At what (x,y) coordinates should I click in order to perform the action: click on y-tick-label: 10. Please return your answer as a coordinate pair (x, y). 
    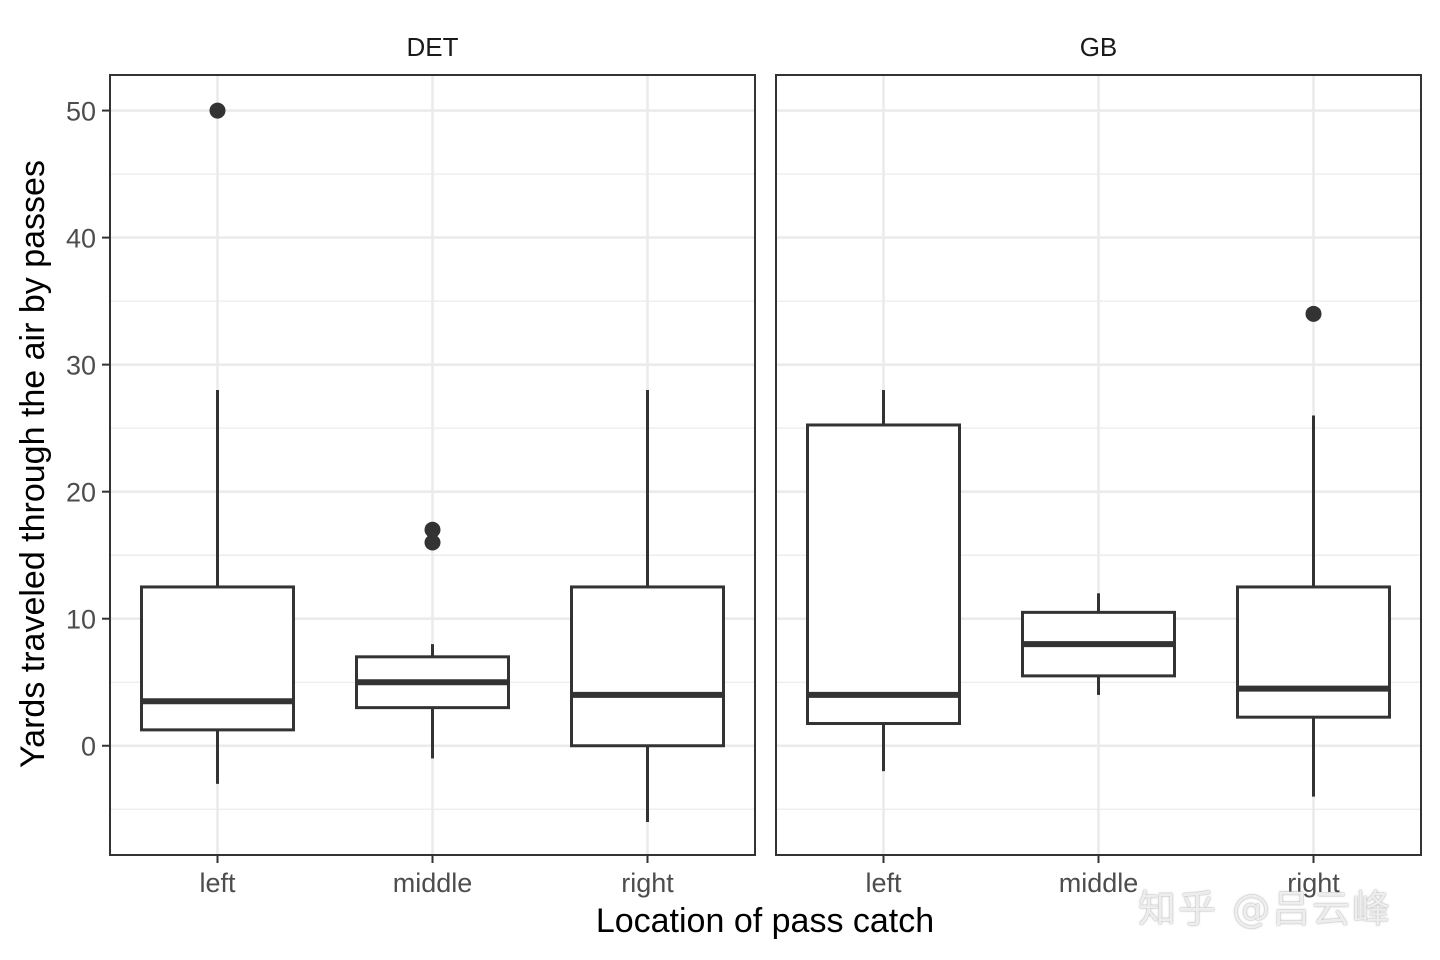
    Looking at the image, I should click on (81, 620).